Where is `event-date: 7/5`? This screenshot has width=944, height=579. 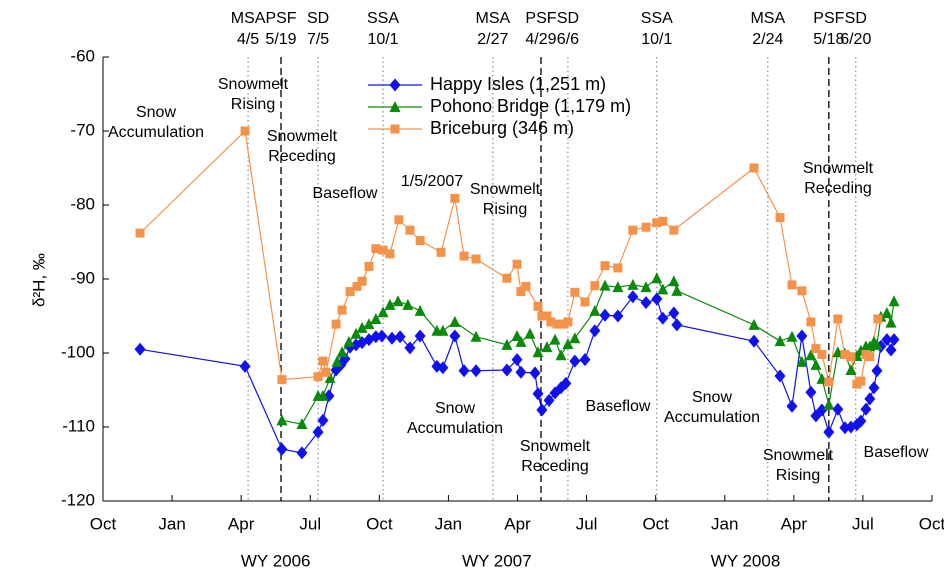 event-date: 7/5 is located at coordinates (318, 39).